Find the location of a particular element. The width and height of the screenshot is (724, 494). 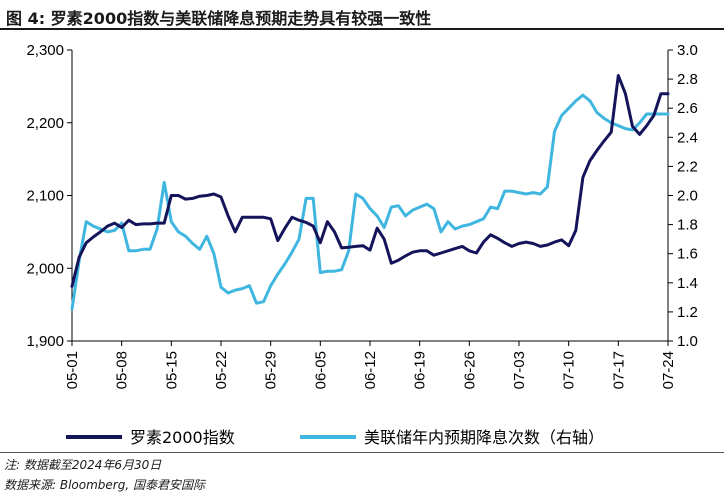

y-right-tick-label: 2.0 is located at coordinates (687, 196).